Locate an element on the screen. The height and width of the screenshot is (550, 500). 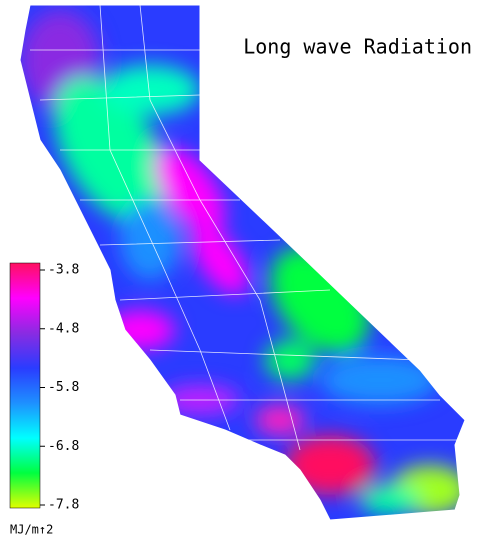
colorbar-tick-label: -5.8 is located at coordinates (63, 387).